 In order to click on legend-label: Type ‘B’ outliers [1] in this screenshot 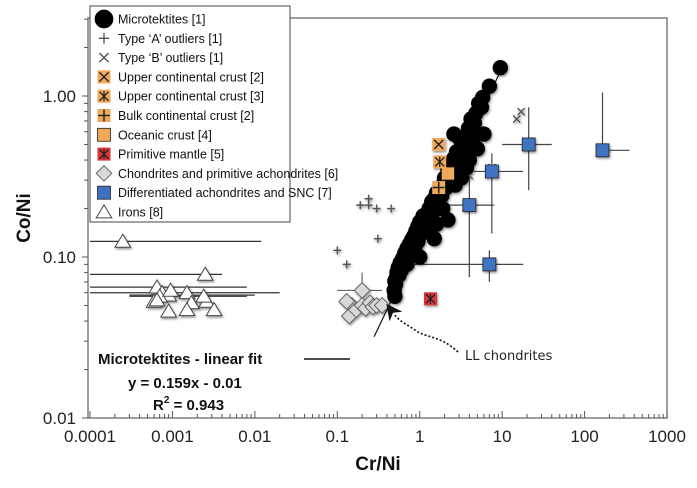, I will do `click(170, 58)`.